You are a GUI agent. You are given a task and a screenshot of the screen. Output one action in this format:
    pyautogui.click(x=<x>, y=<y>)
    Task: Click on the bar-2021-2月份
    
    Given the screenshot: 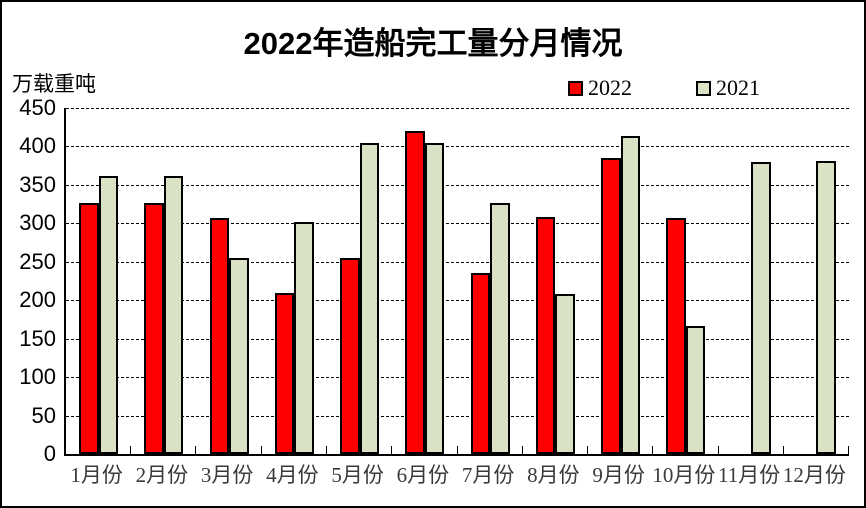 What is the action you would take?
    pyautogui.click(x=173, y=315)
    